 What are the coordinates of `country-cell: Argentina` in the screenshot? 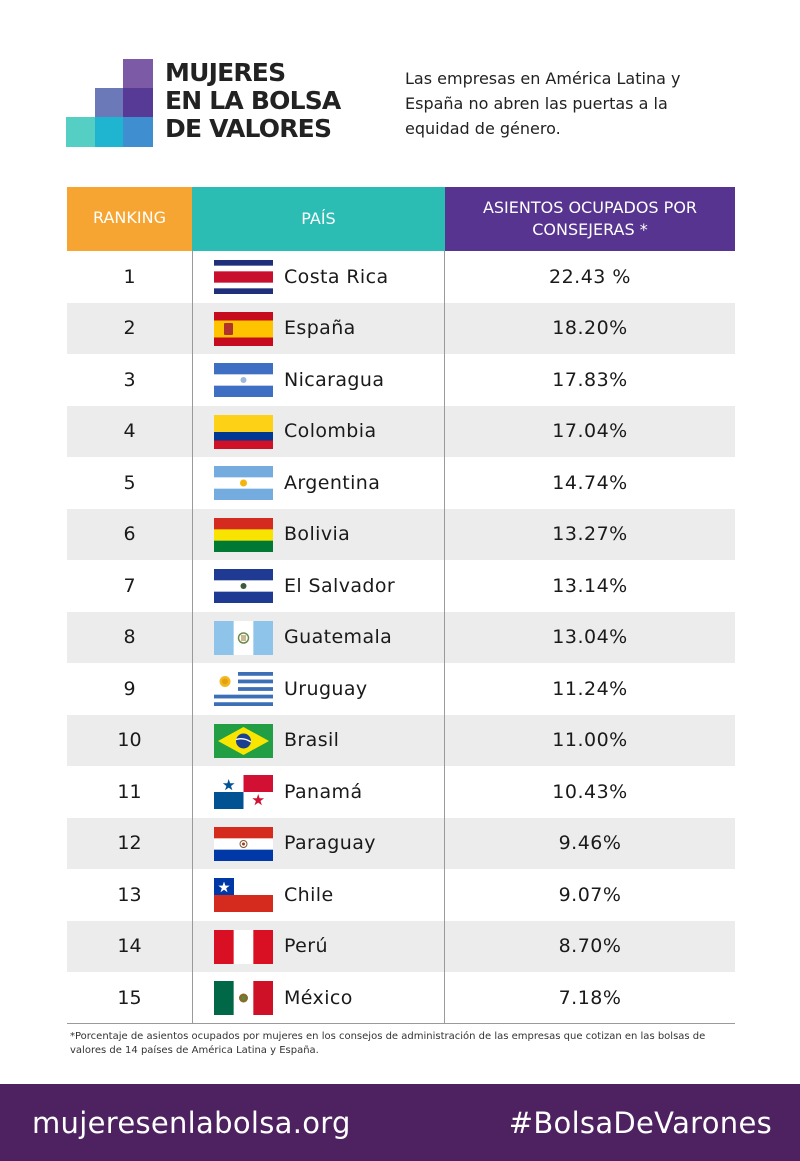 It's located at (318, 483).